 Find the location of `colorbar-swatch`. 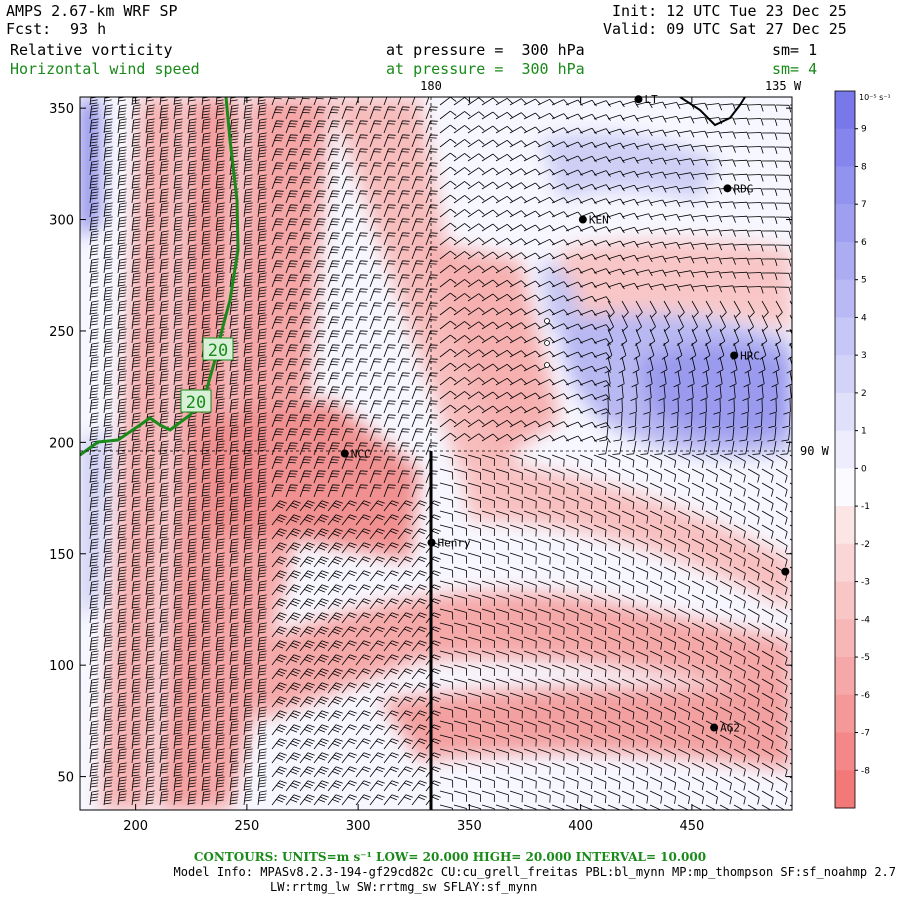

colorbar-swatch is located at coordinates (845, 298).